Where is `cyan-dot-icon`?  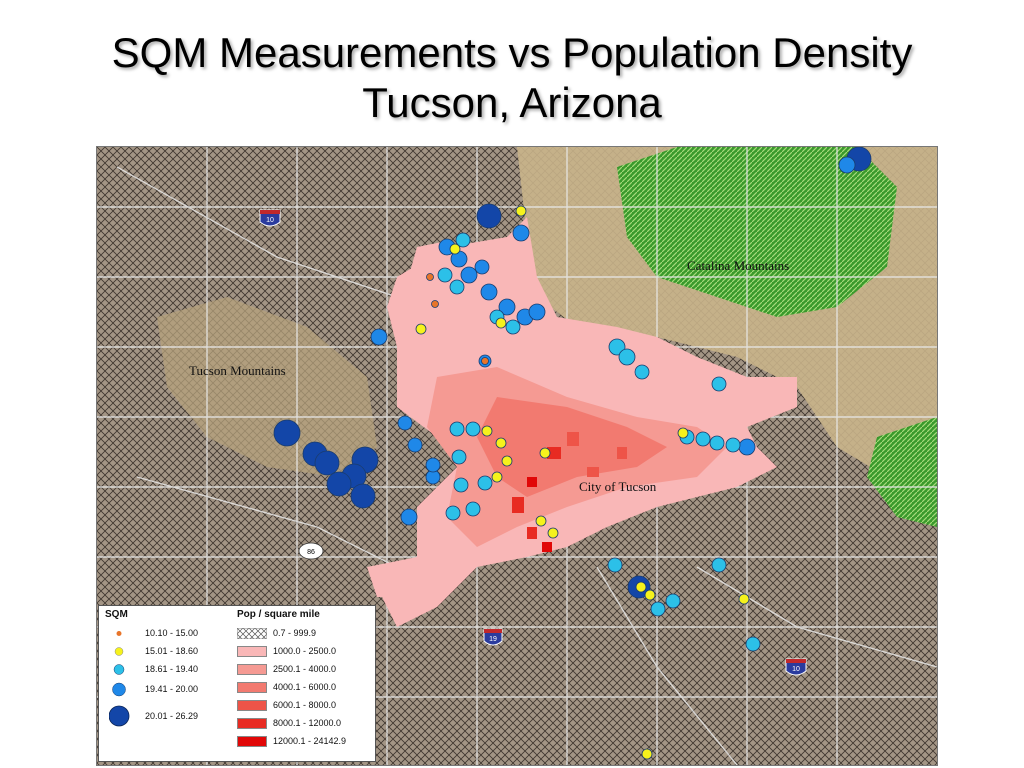
cyan-dot-icon is located at coordinates (119, 669).